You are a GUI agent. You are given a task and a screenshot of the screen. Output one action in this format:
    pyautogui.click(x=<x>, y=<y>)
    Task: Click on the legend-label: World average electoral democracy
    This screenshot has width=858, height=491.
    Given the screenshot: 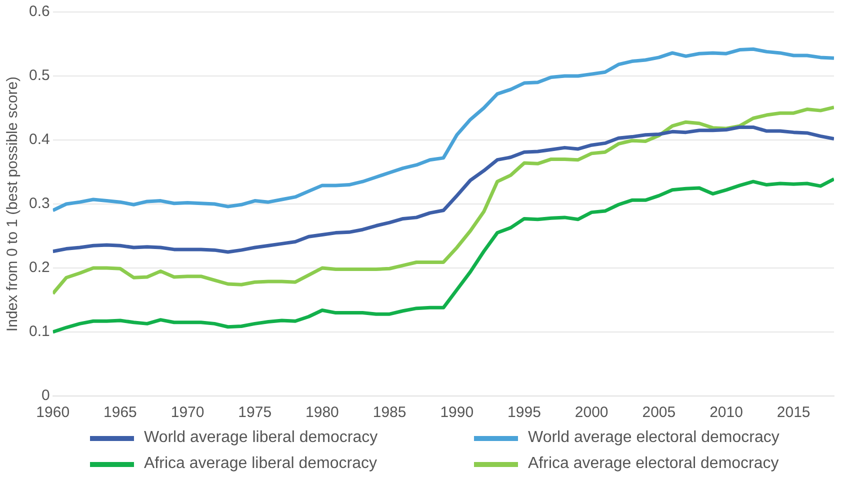 What is the action you would take?
    pyautogui.click(x=654, y=438)
    